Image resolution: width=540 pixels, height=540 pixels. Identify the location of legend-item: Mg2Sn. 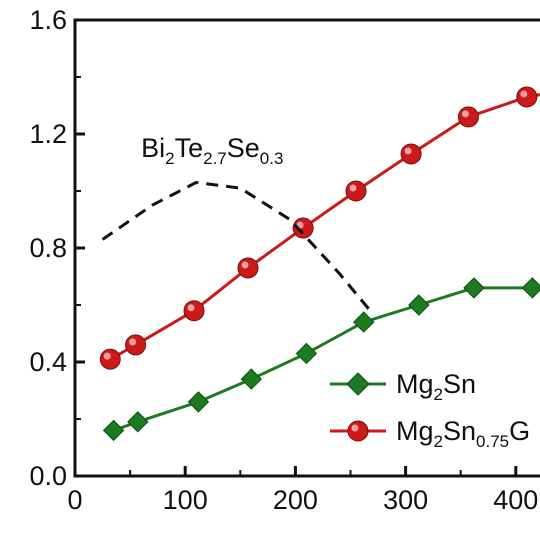
(403, 386).